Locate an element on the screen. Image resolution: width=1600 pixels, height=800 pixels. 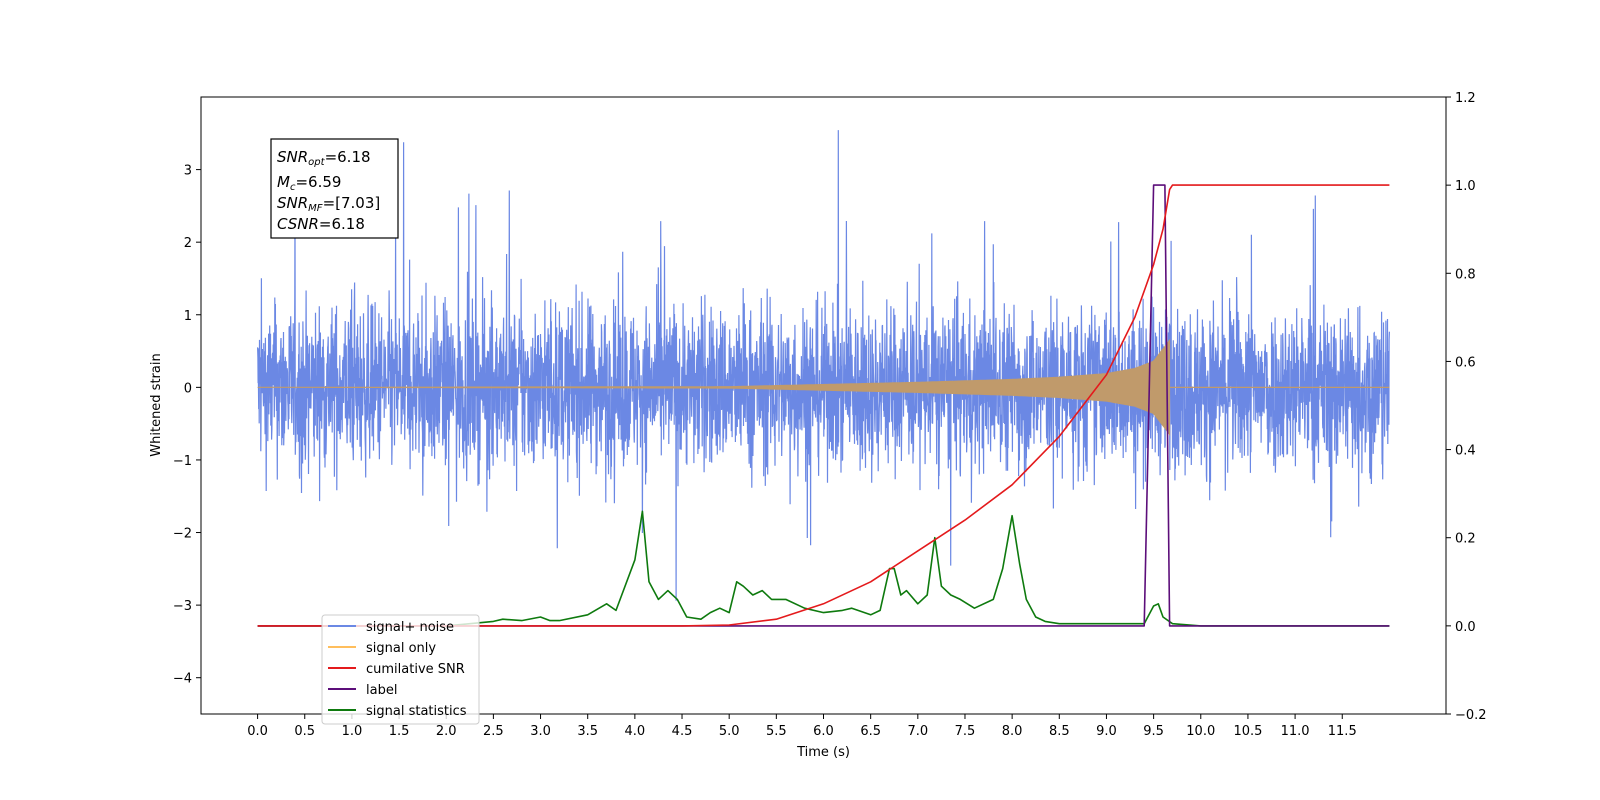
x-tick-label: 6.5 is located at coordinates (870, 731).